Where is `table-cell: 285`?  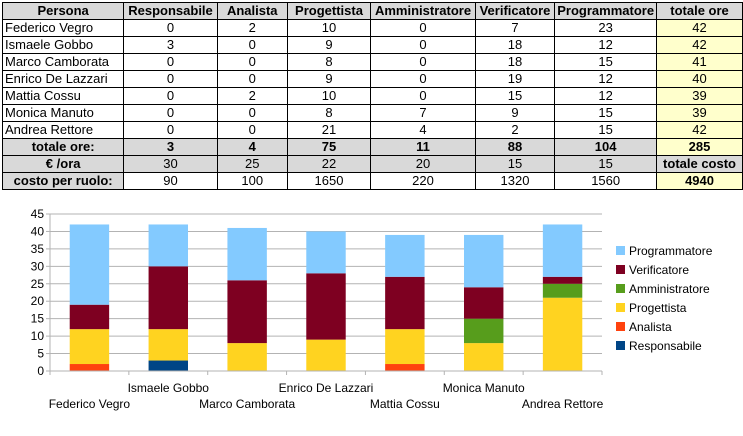 table-cell: 285 is located at coordinates (699, 147).